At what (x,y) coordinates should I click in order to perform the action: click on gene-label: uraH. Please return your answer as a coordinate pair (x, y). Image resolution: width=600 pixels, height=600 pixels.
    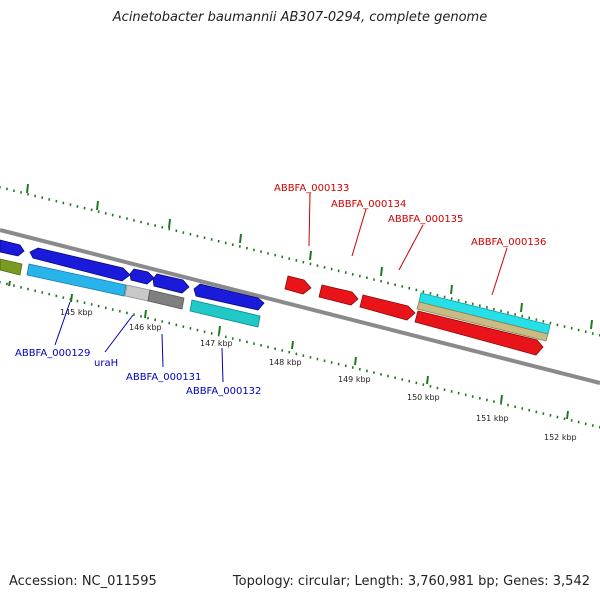
    Looking at the image, I should click on (106, 363).